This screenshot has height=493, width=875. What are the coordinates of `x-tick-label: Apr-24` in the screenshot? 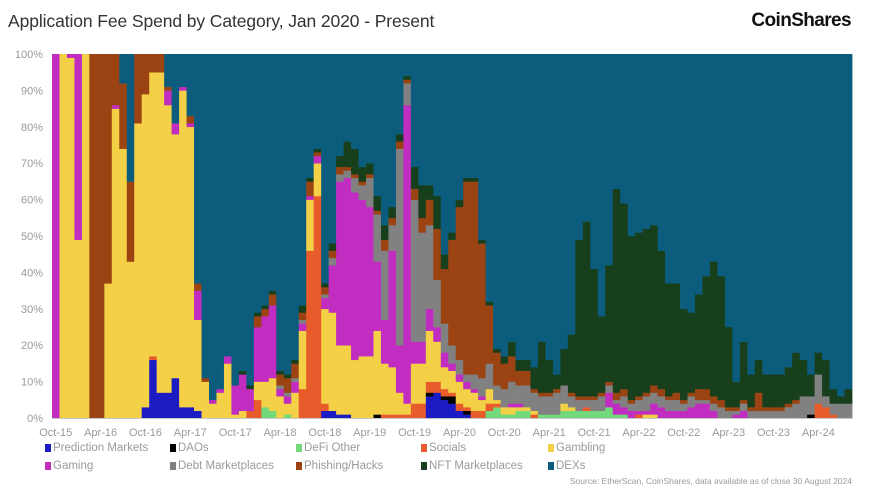 It's located at (818, 433).